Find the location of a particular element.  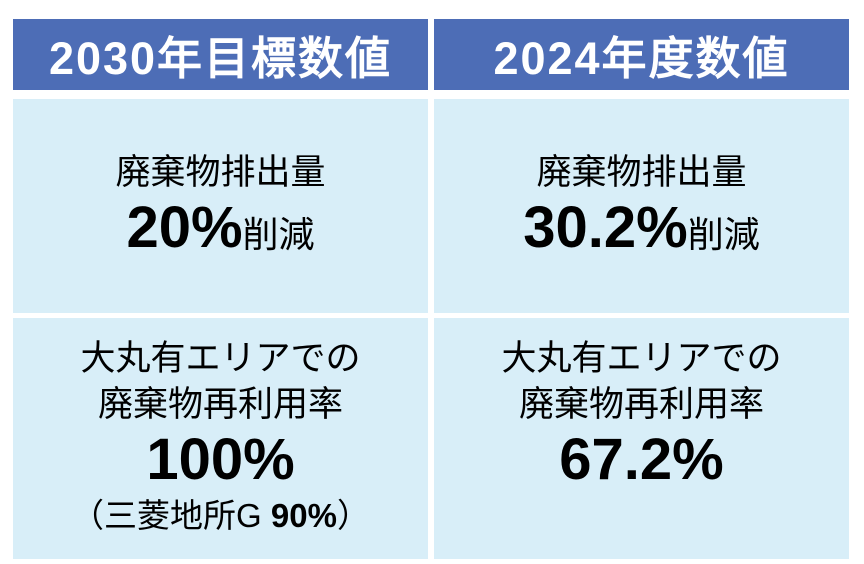

actual-reuse-label-line2: 廃棄物再利用率 is located at coordinates (641, 404).